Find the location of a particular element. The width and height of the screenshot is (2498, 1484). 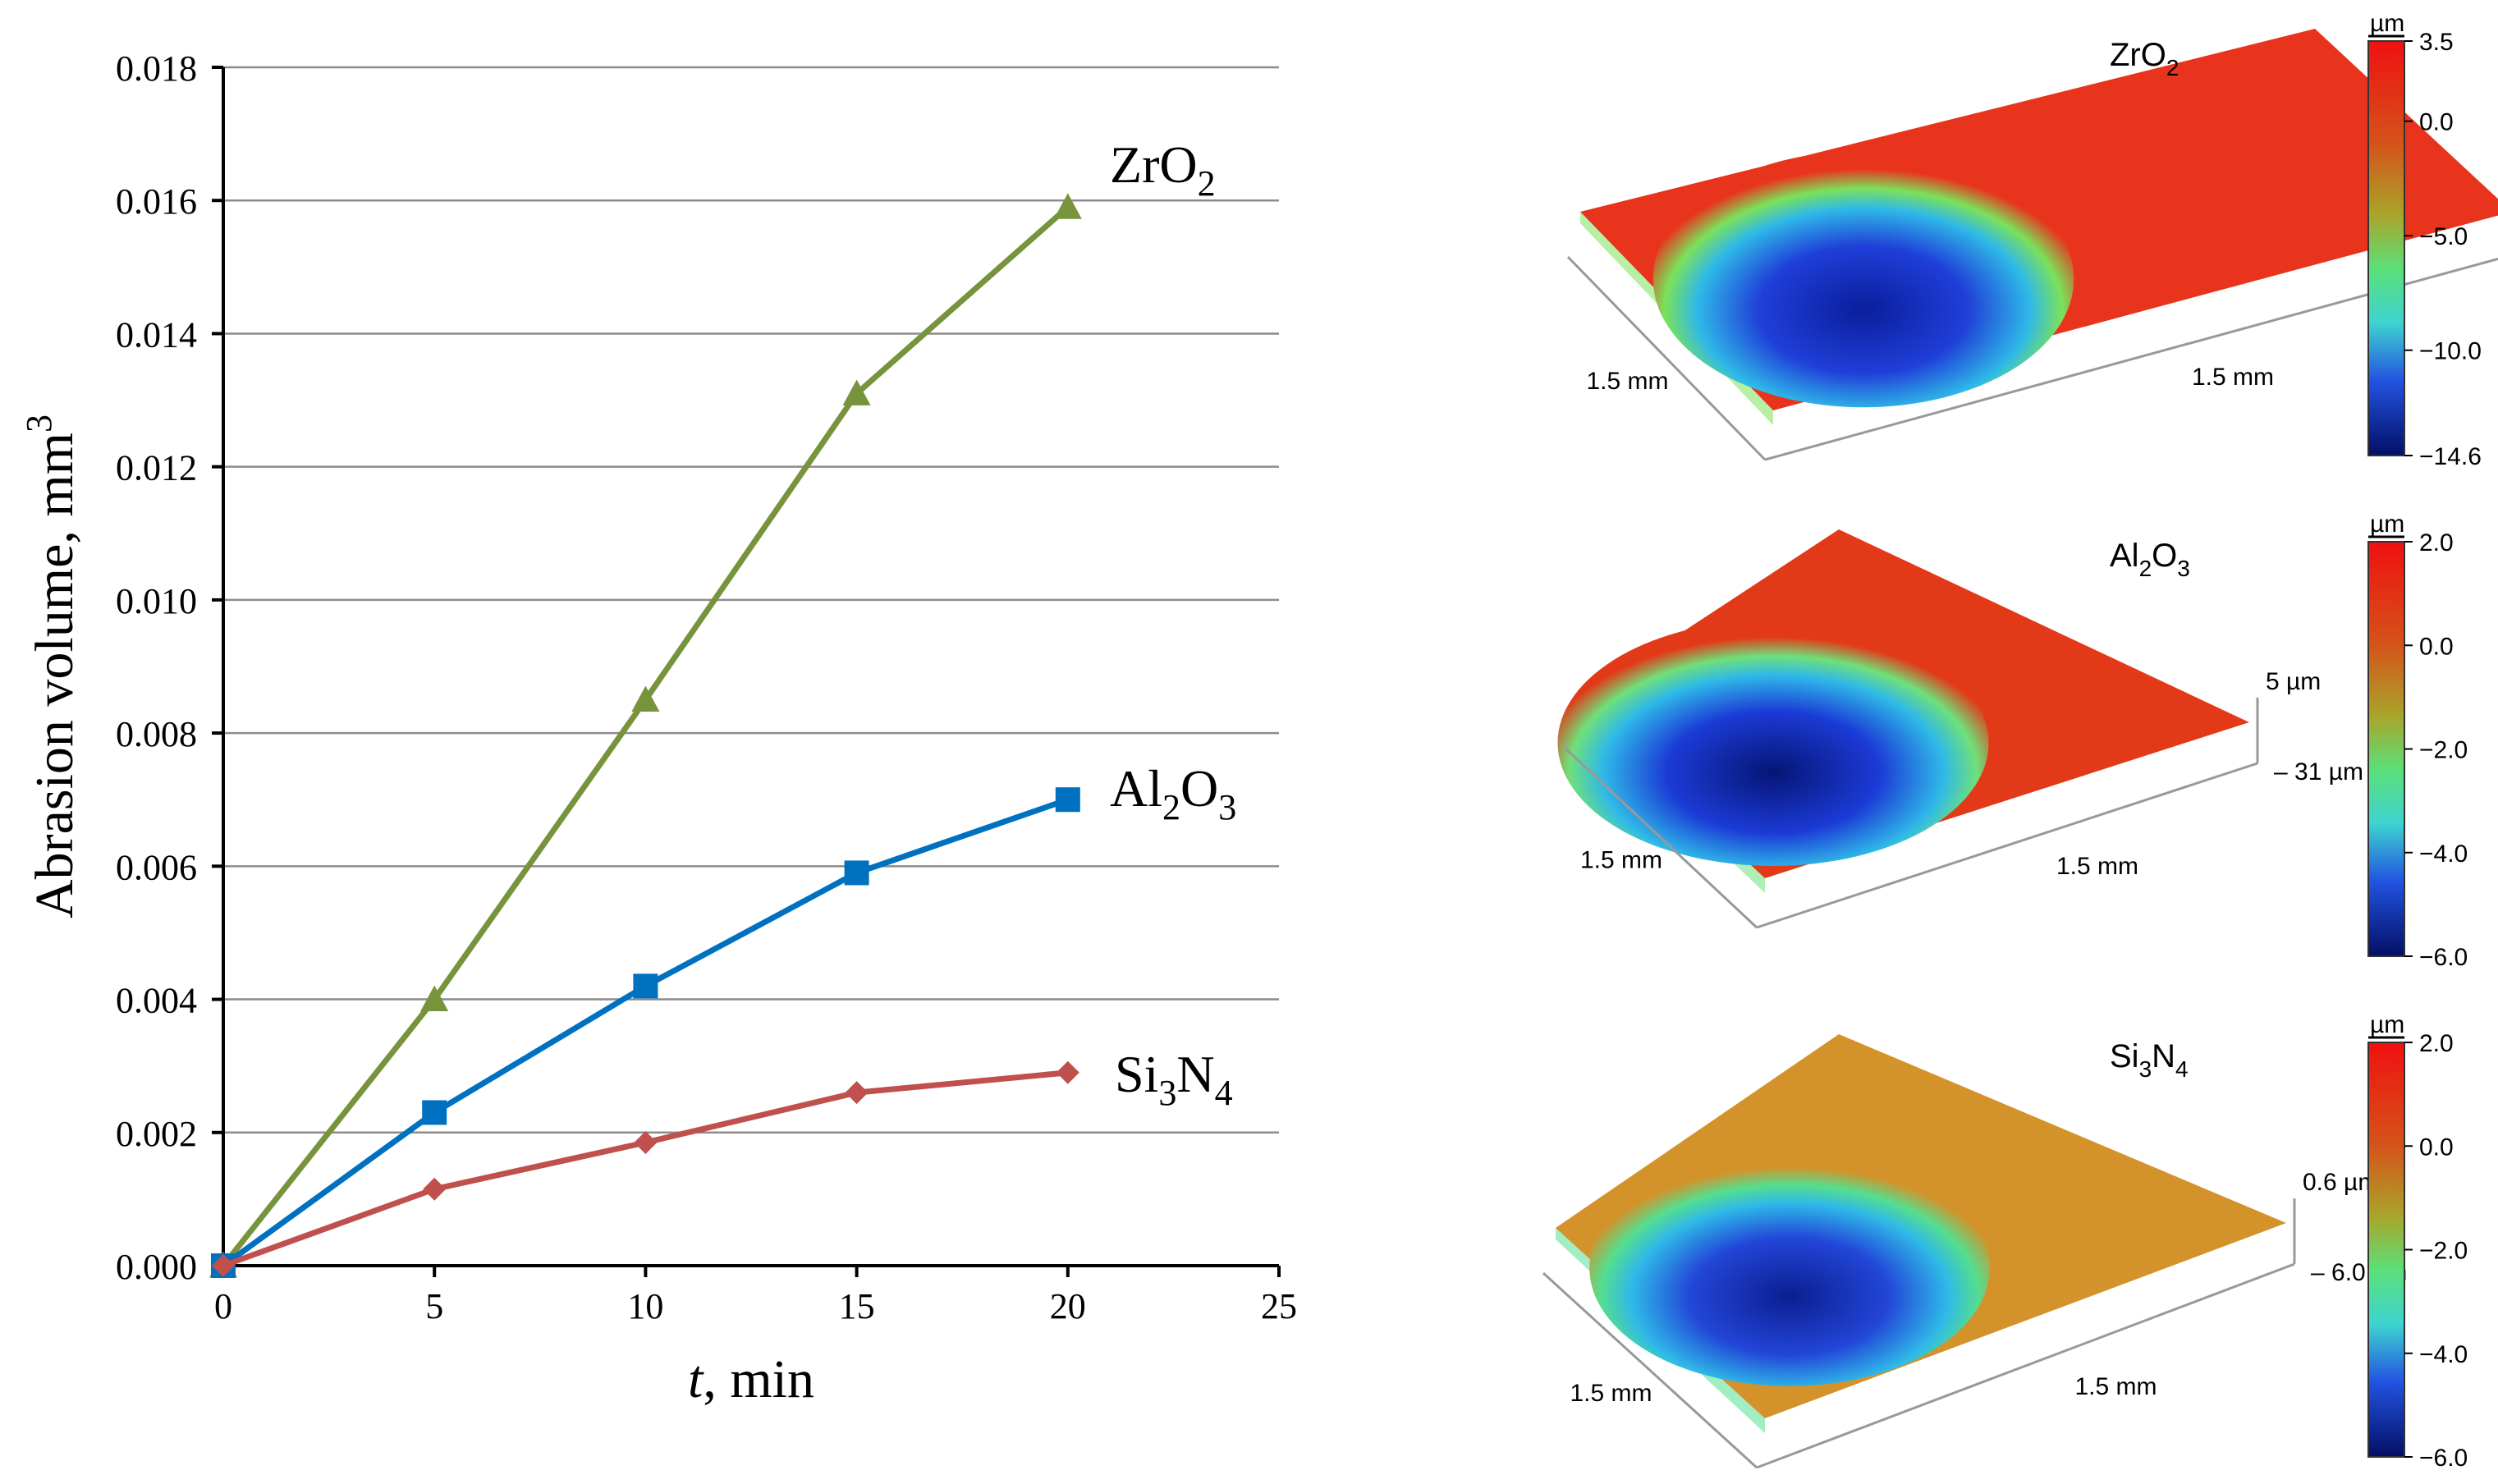

y-axis-title: Abrasion volume, mm3 is located at coordinates (52, 666).